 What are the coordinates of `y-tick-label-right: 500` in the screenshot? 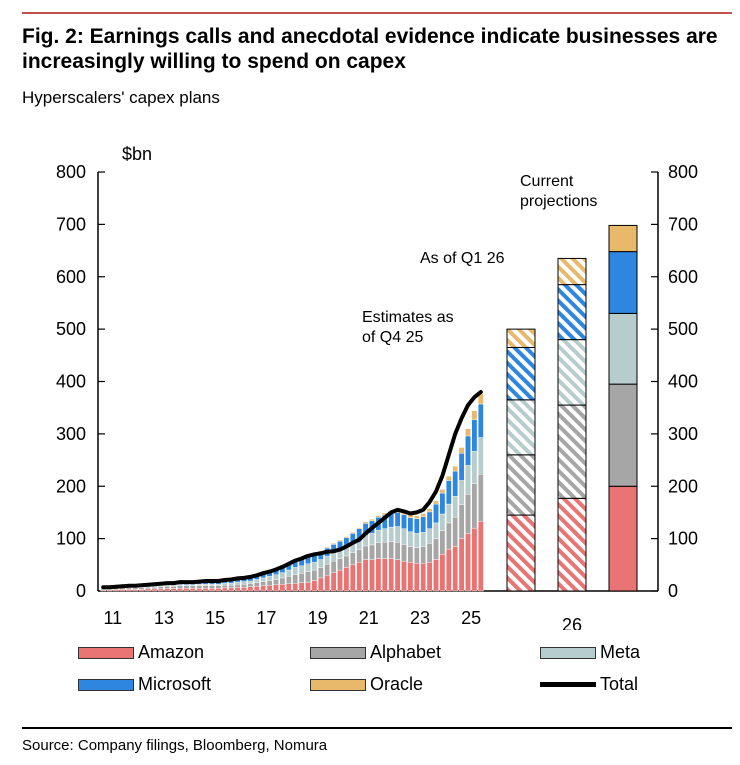 It's located at (683, 329).